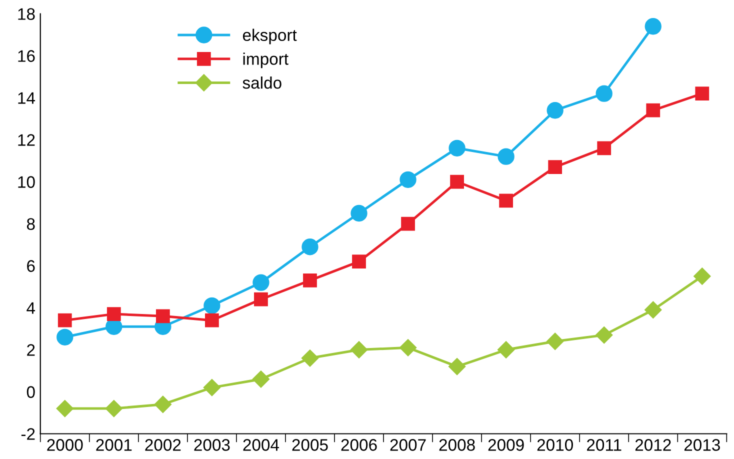 This screenshot has height=459, width=734. I want to click on x-tick-label: 2001, so click(114, 445).